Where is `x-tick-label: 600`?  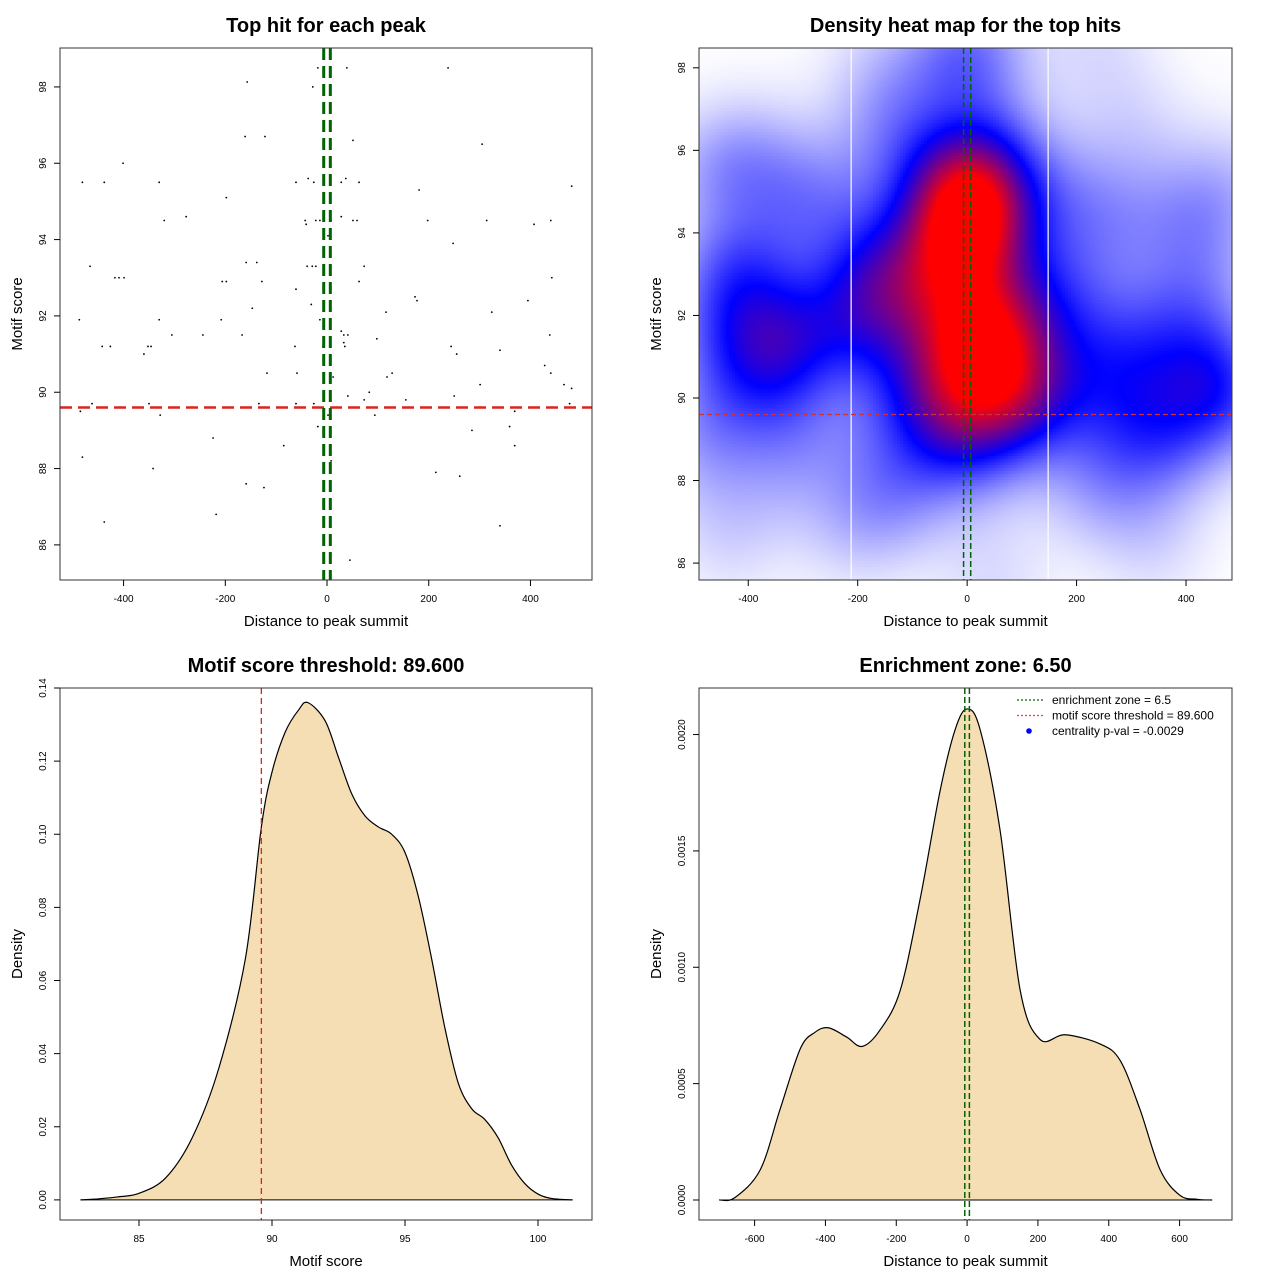
x-tick-label: 600 is located at coordinates (1179, 1239).